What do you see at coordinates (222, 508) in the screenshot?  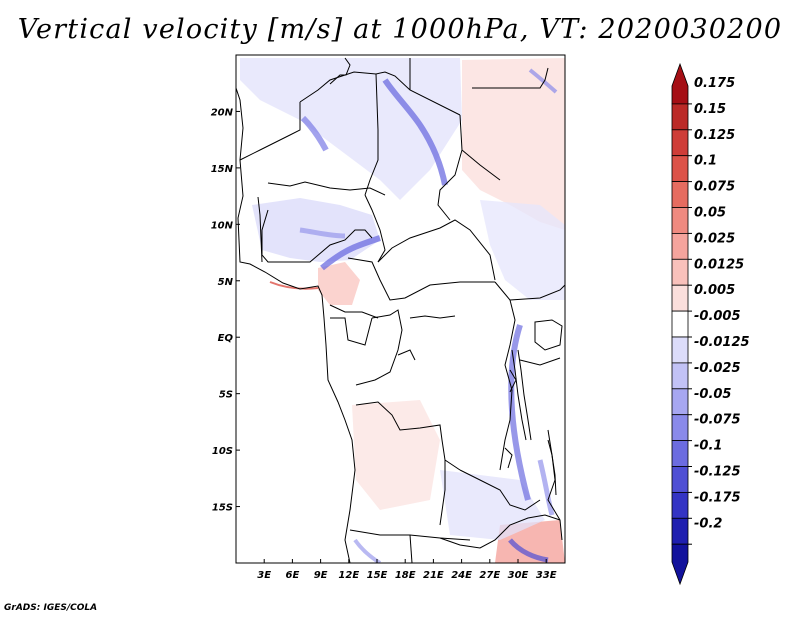 I see `lat-tick-label: 15S` at bounding box center [222, 508].